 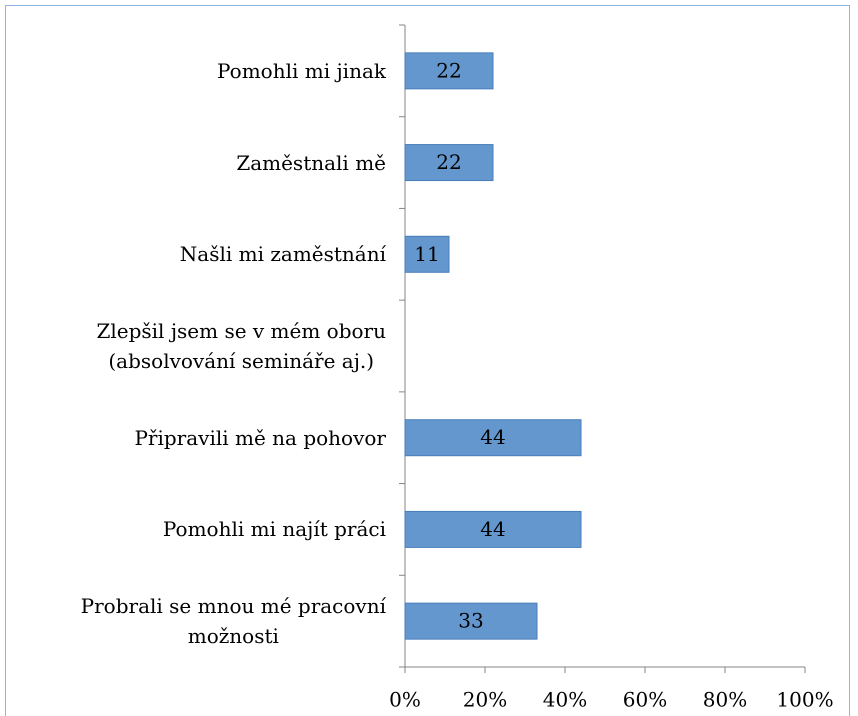 What do you see at coordinates (645, 700) in the screenshot?
I see `x-tick-label: 60%` at bounding box center [645, 700].